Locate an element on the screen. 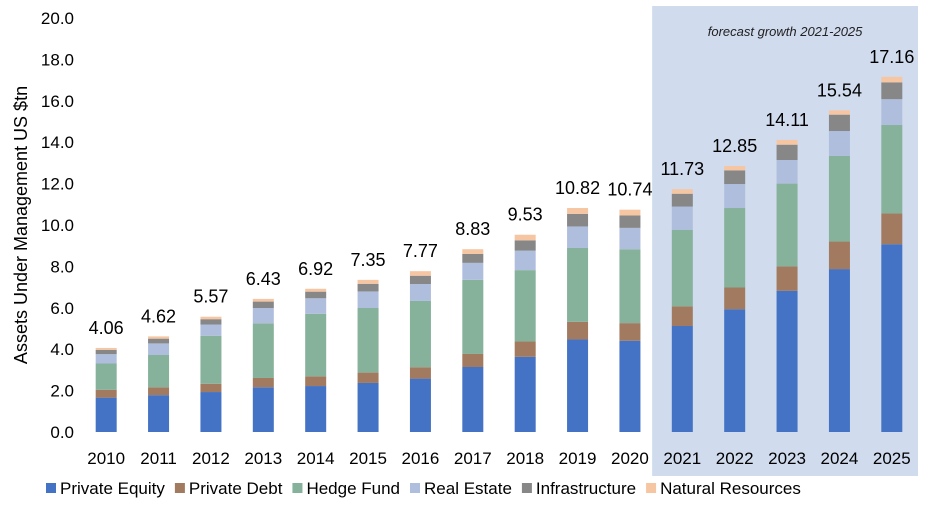 The image size is (927, 512). total-data-label: 12.85 is located at coordinates (734, 146).